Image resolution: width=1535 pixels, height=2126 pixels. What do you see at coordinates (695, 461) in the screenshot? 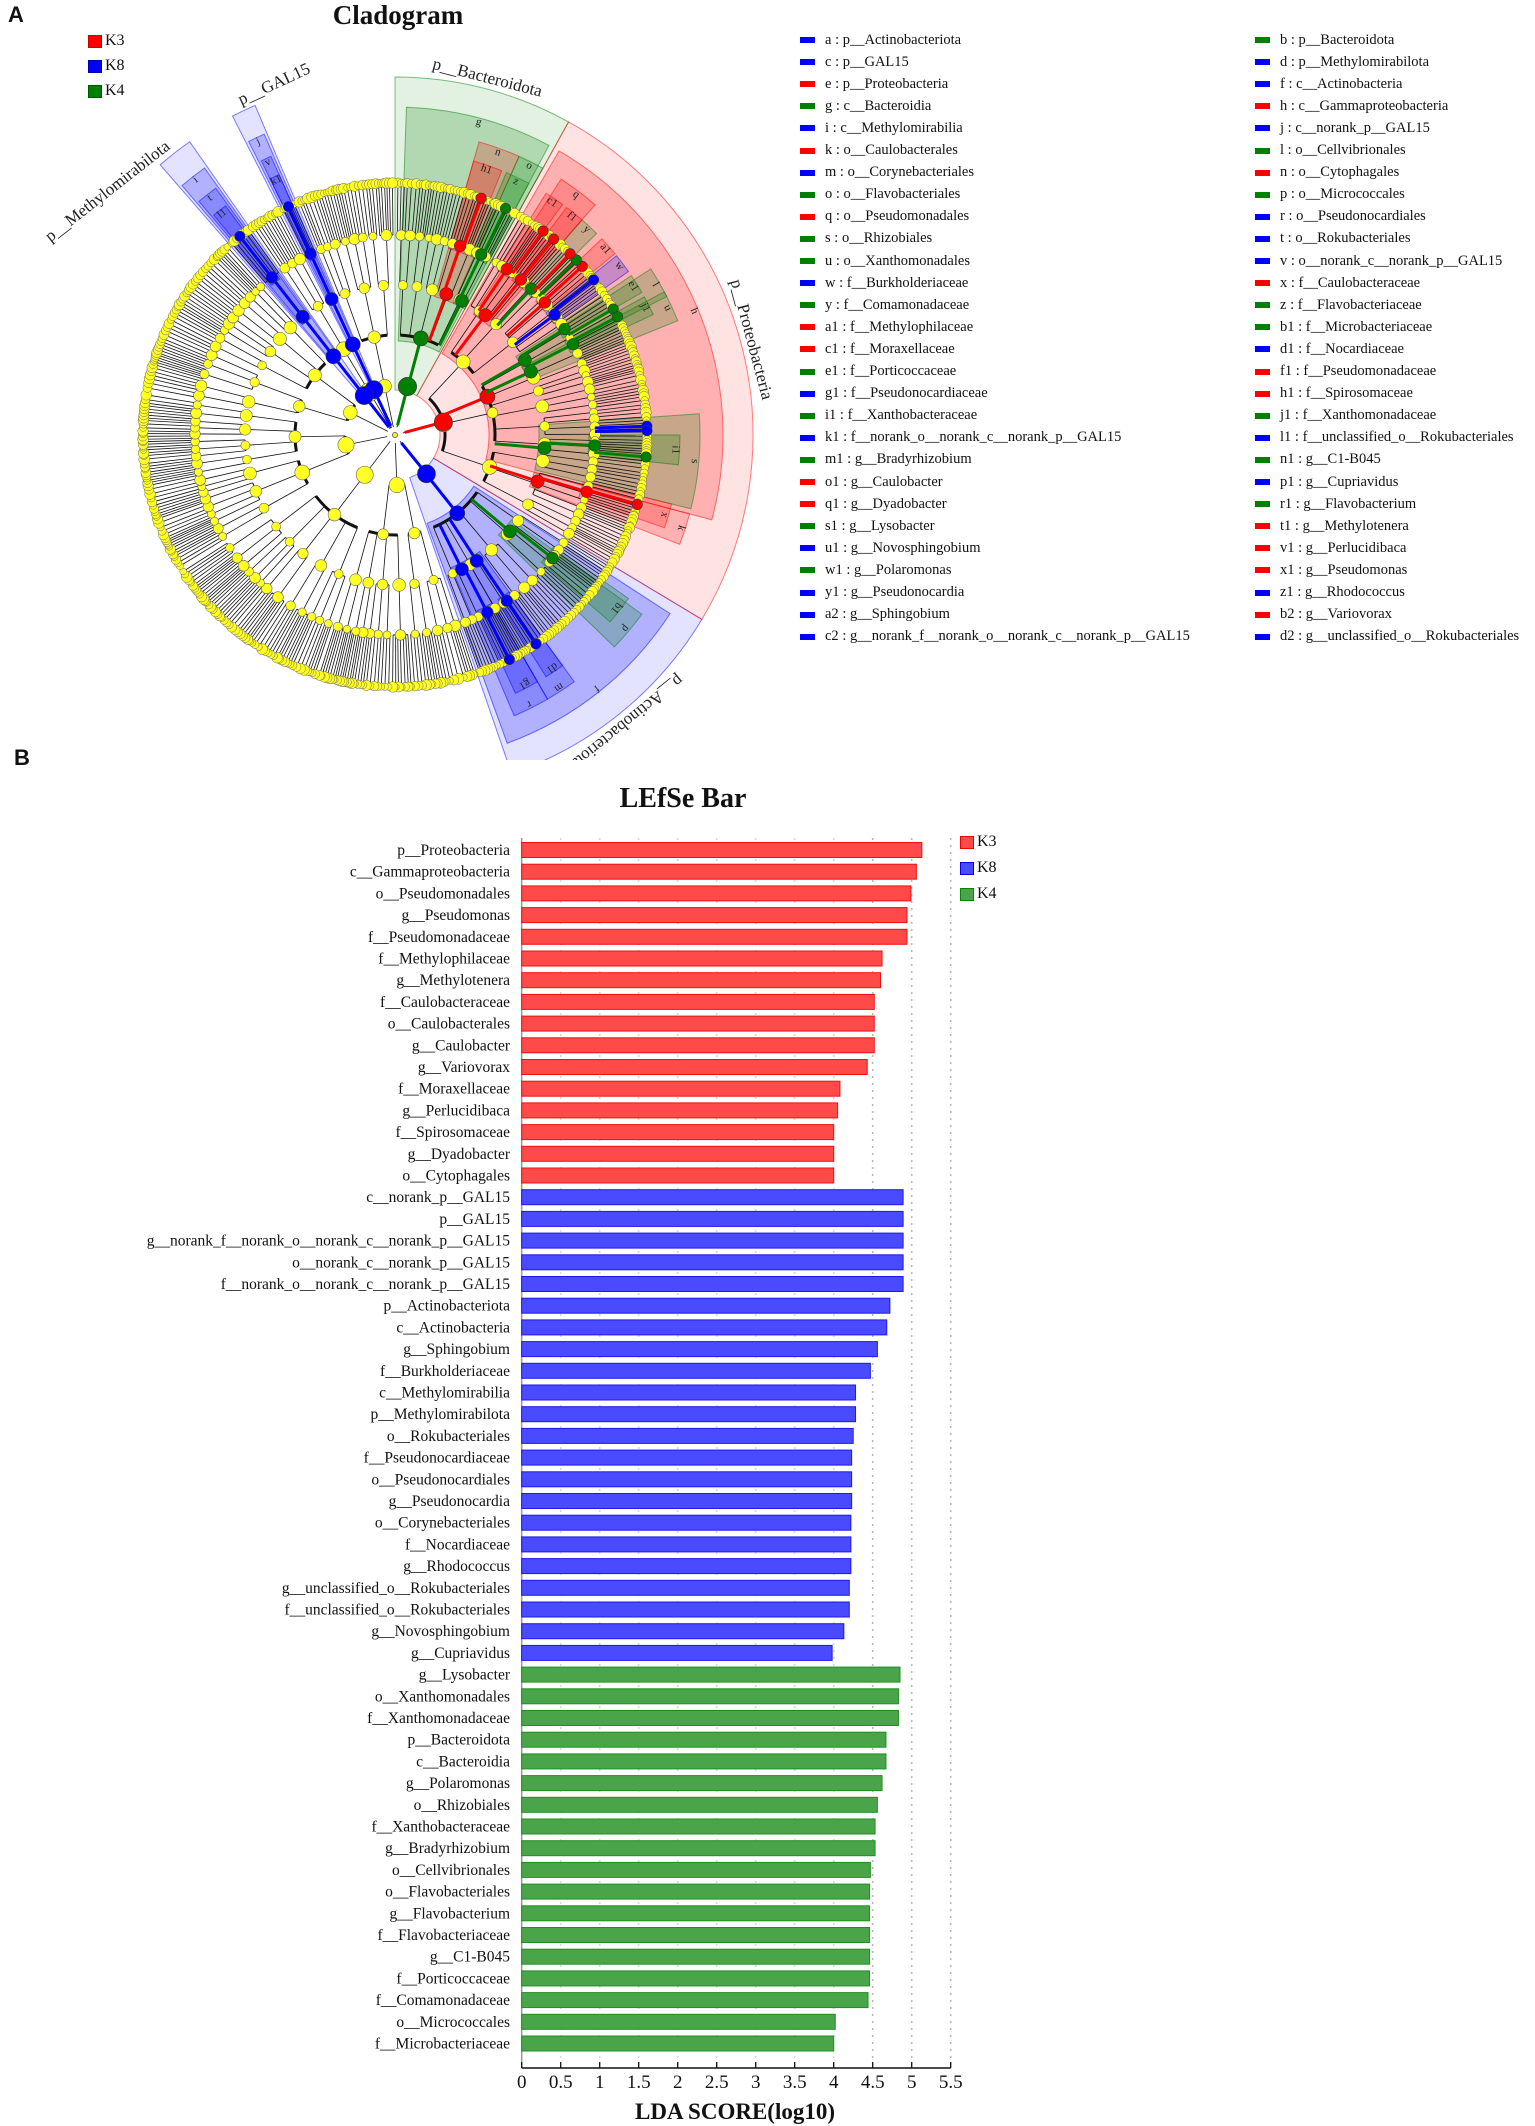
I see `clade-label-group: s` at bounding box center [695, 461].